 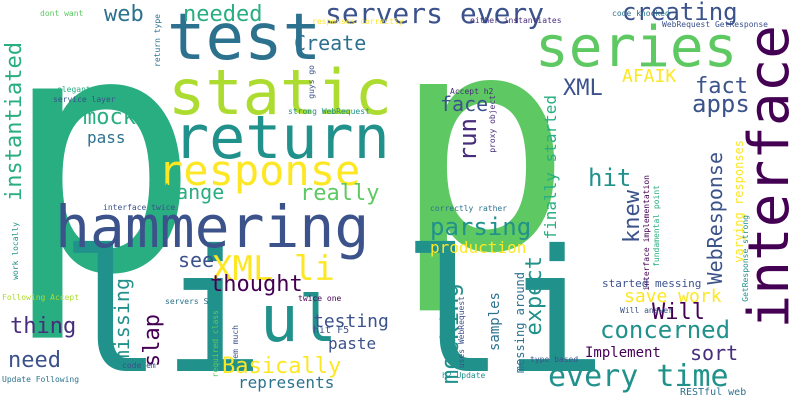 I want to click on word-servers-s: servers S, so click(x=187, y=301).